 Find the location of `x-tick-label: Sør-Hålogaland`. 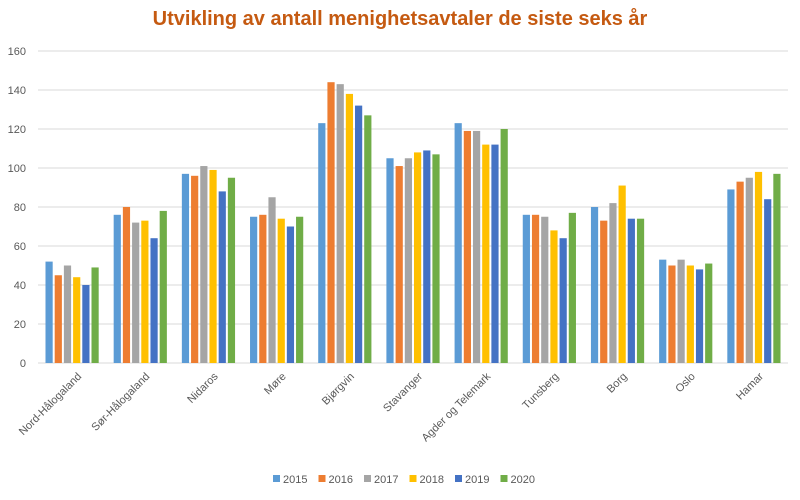

x-tick-label: Sør-Hålogaland is located at coordinates (120, 402).